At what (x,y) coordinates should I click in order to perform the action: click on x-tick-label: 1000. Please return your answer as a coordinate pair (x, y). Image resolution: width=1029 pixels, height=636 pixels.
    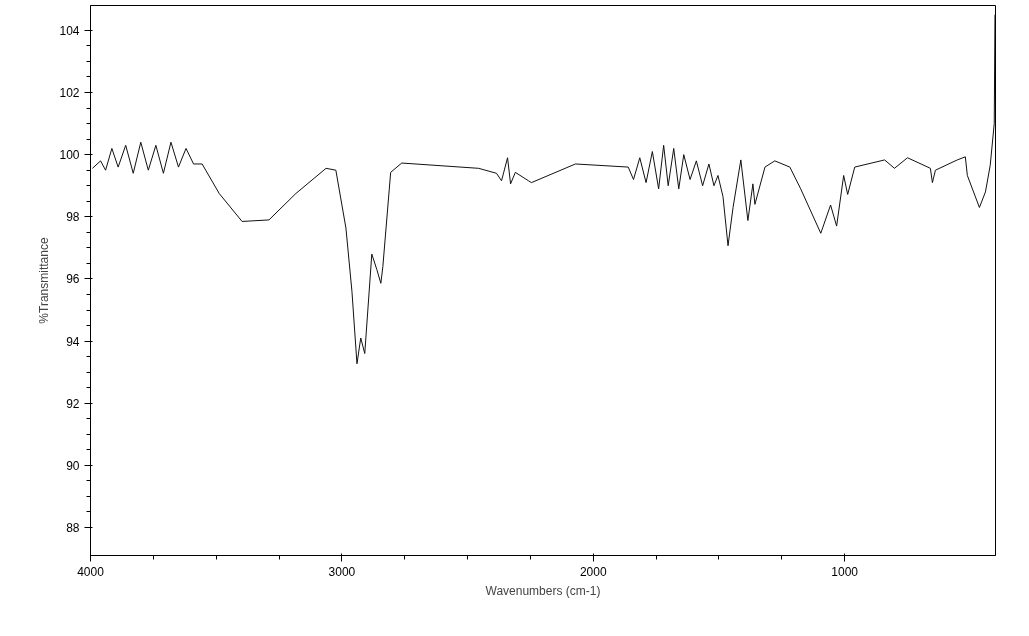
    Looking at the image, I should click on (845, 571).